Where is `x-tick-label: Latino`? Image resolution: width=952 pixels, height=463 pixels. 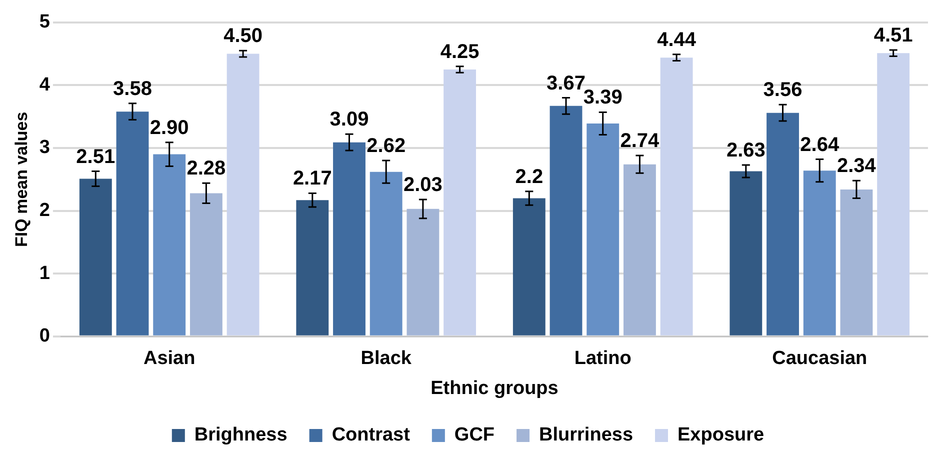
x-tick-label: Latino is located at coordinates (603, 359).